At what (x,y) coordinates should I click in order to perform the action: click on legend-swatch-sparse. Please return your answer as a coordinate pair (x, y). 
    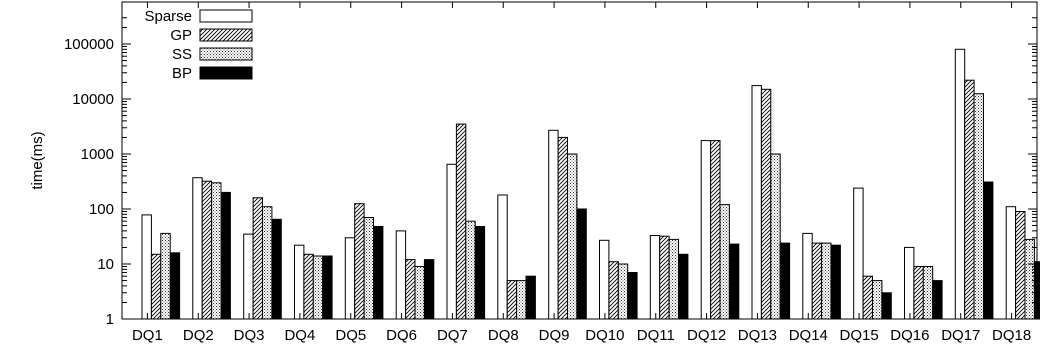
    Looking at the image, I should click on (226, 16).